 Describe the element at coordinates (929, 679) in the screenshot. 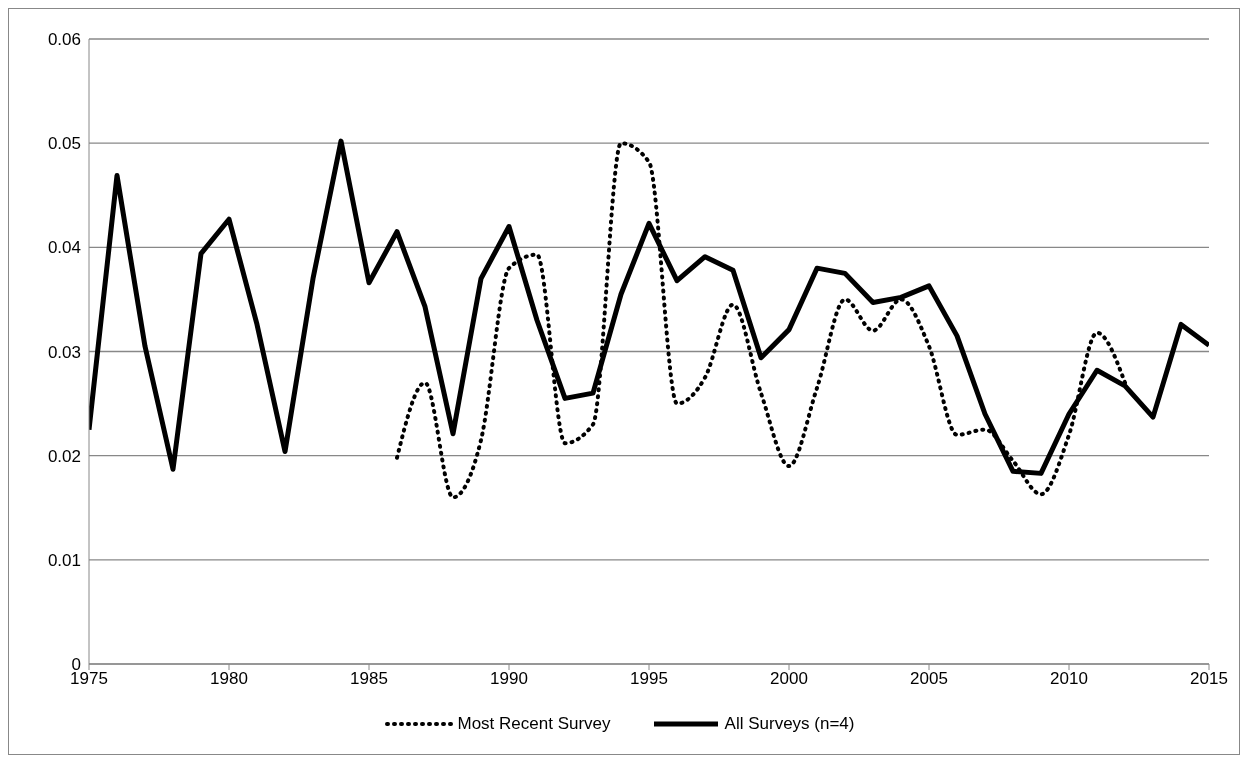

I see `x-tick-label: 2005` at that location.